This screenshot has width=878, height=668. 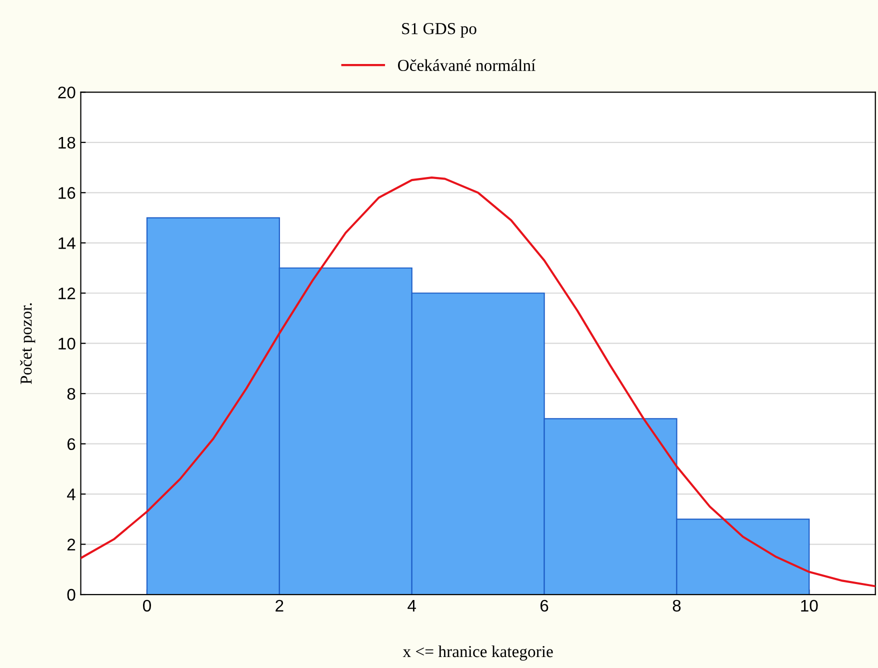 What do you see at coordinates (71, 394) in the screenshot?
I see `y-tick-label: 8` at bounding box center [71, 394].